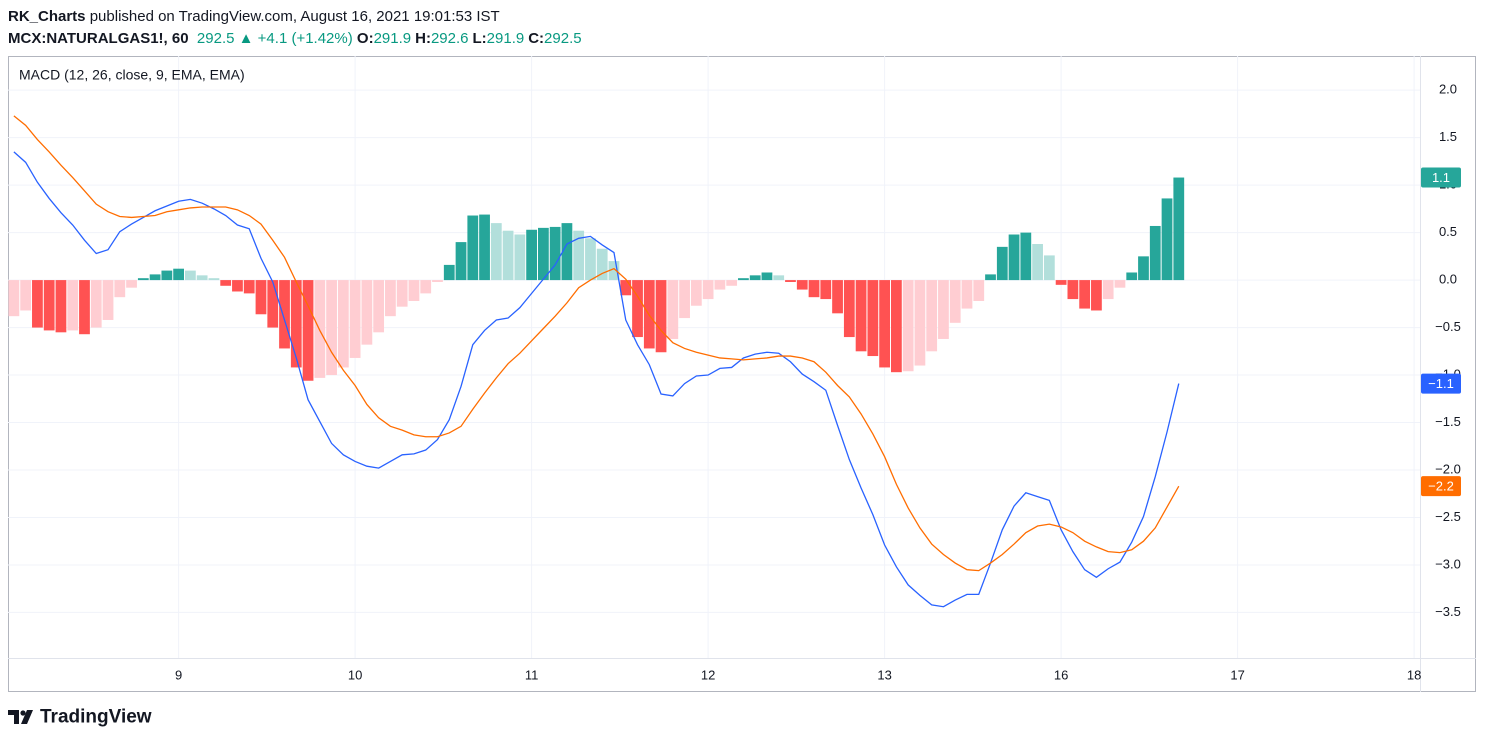 The image size is (1485, 740). I want to click on indicator-legend: MACD (12, 26, close, 9, EMA, EMA), so click(132, 75).